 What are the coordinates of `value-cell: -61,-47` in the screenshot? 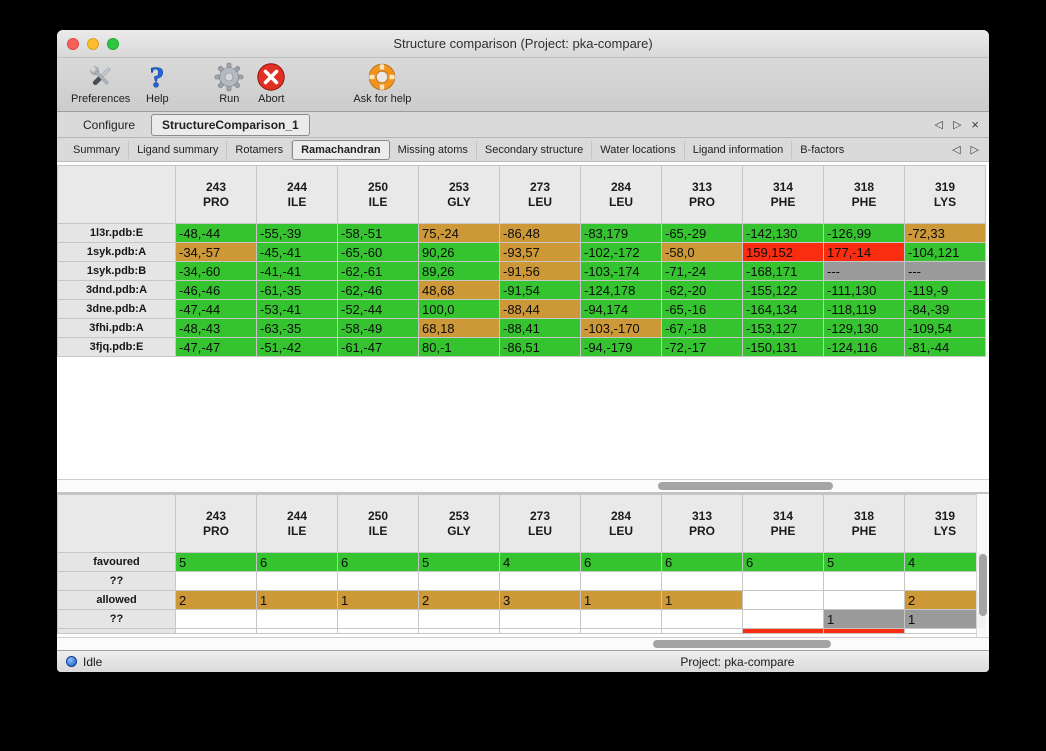 It's located at (378, 347).